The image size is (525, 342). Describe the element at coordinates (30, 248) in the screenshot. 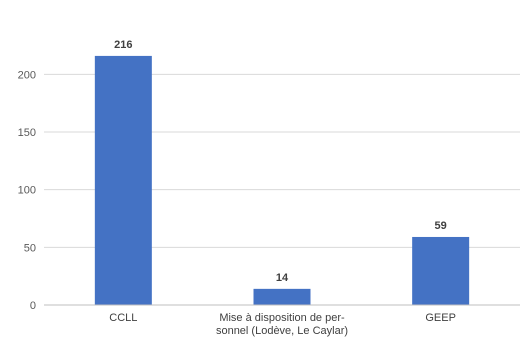

I see `y-tick-label: 50` at that location.